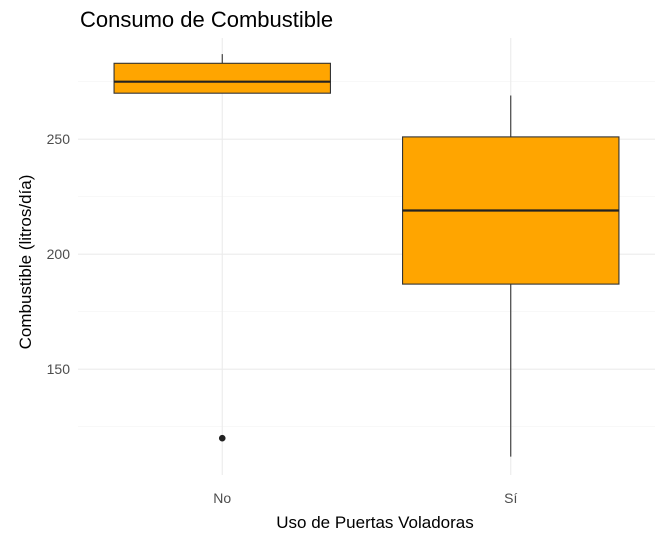 This screenshot has width=661, height=533. I want to click on x-tick-label: No, so click(222, 498).